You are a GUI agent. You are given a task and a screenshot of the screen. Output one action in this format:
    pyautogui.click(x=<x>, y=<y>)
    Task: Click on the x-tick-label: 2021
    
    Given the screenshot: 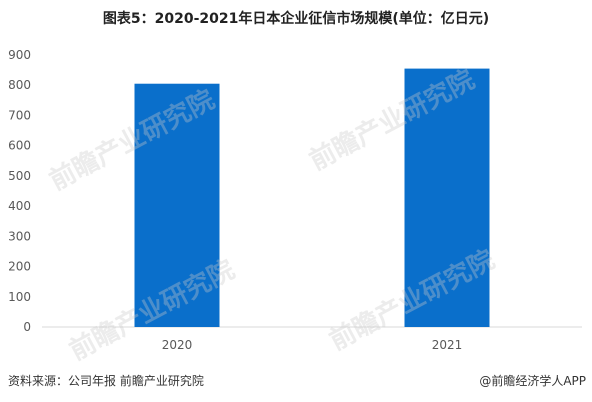 What is the action you would take?
    pyautogui.click(x=447, y=345)
    